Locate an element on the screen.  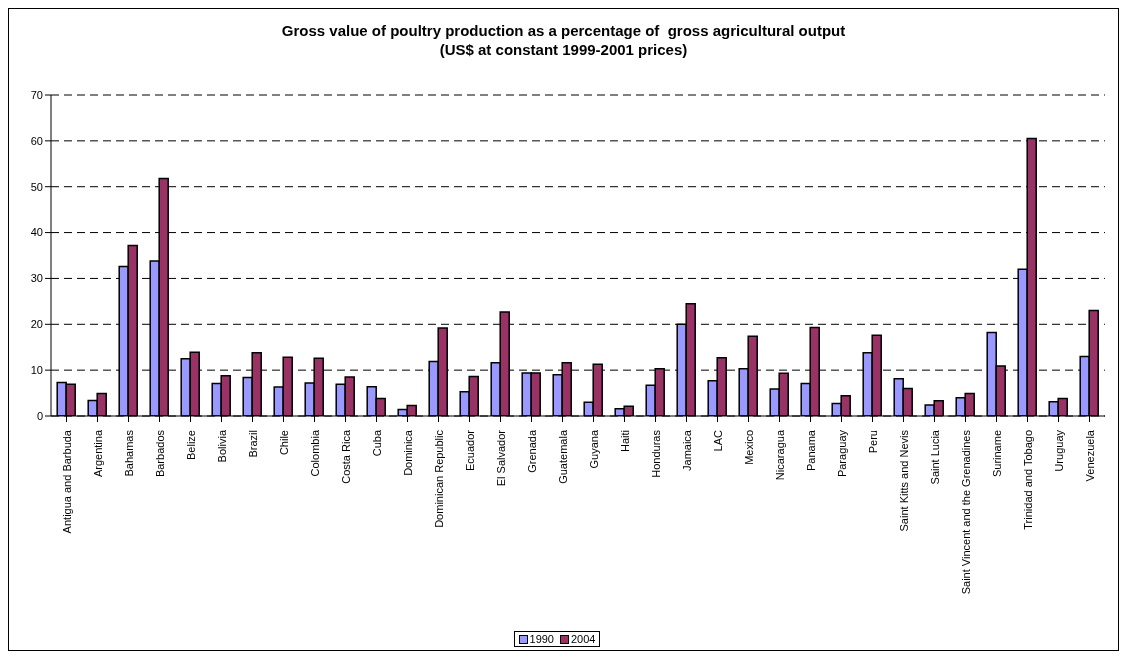
x-tick-label: Guyana is located at coordinates (593, 449).